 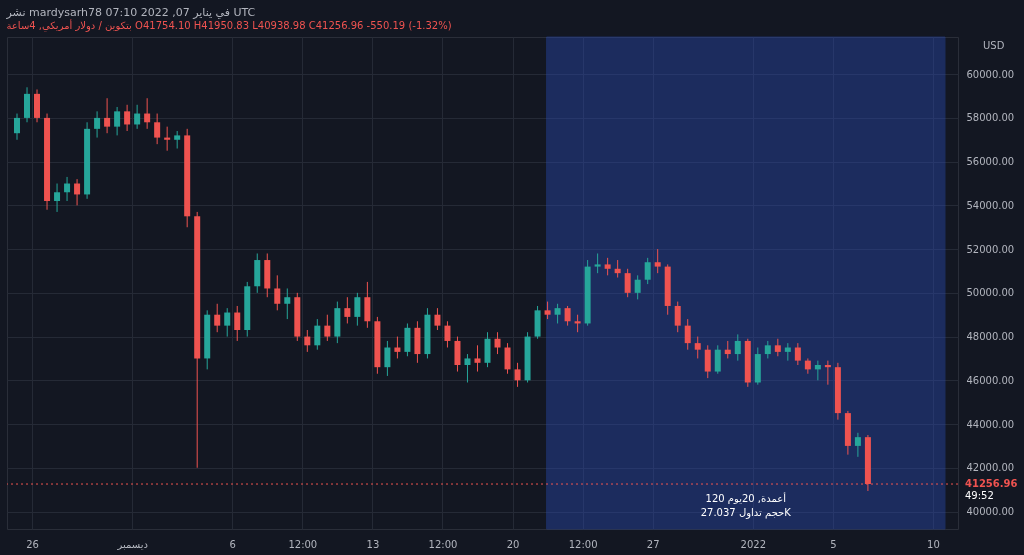 What do you see at coordinates (746, 513) in the screenshot?
I see `annotation: حجم تداول 27.037K` at bounding box center [746, 513].